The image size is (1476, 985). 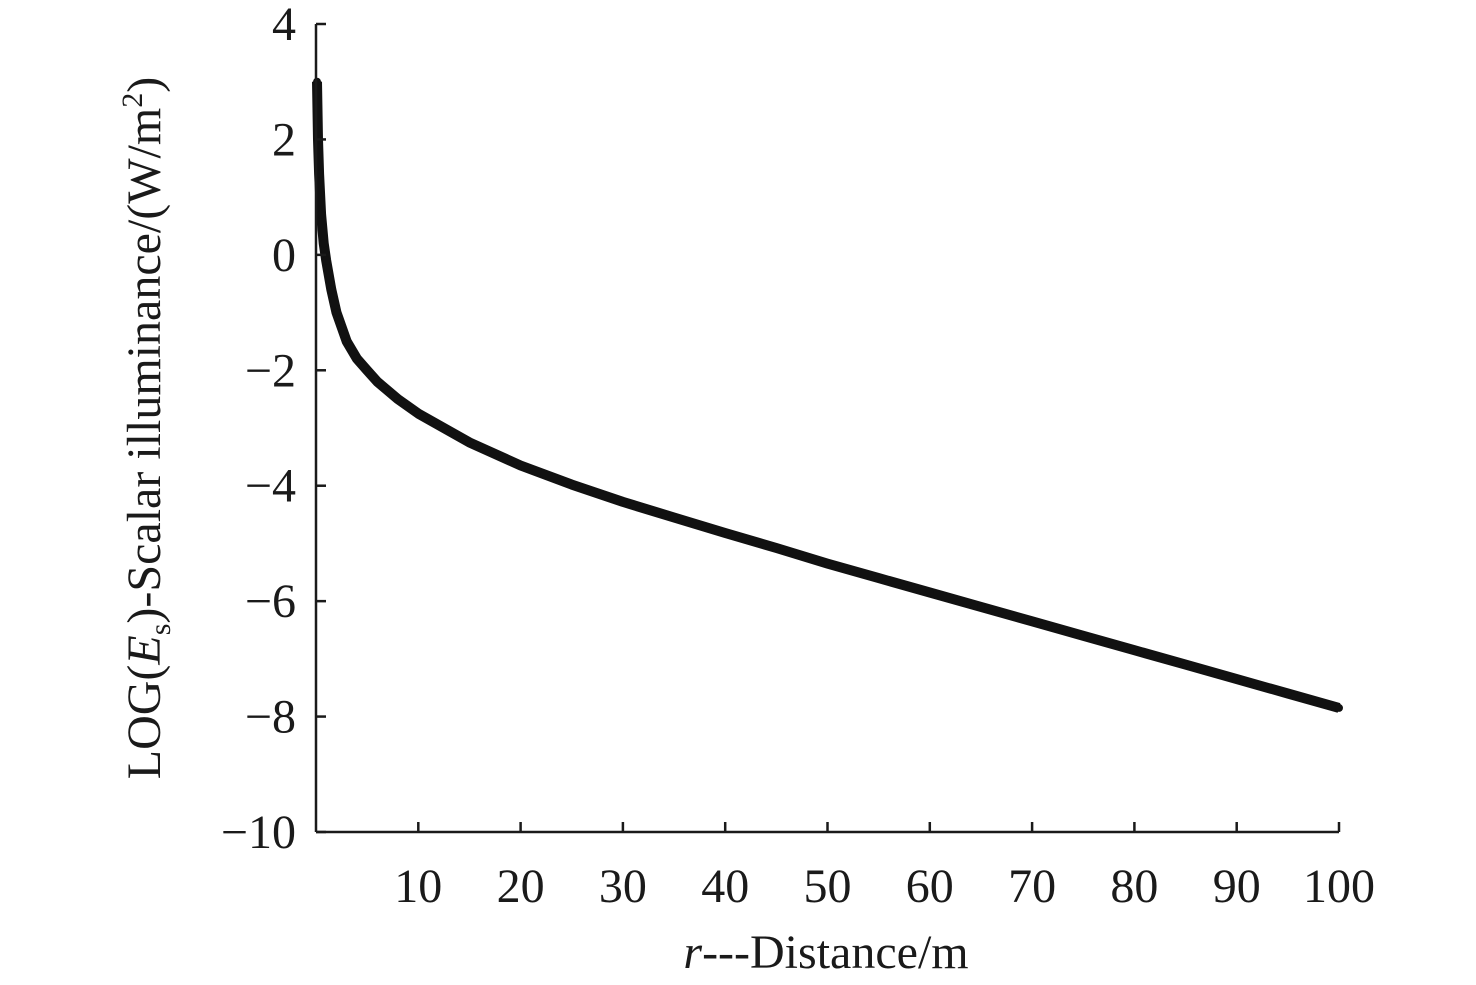 I want to click on y-axis-middle: )-Scalar illuminance/(W/m, so click(x=144, y=366).